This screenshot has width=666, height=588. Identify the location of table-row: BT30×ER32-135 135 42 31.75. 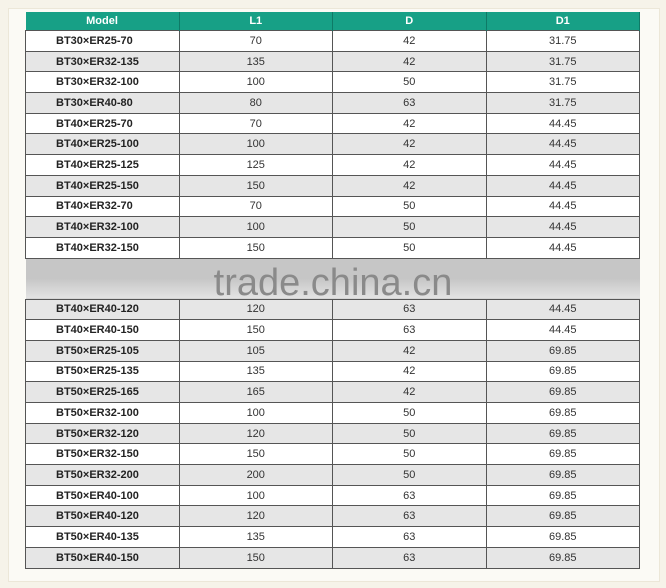
(332, 61).